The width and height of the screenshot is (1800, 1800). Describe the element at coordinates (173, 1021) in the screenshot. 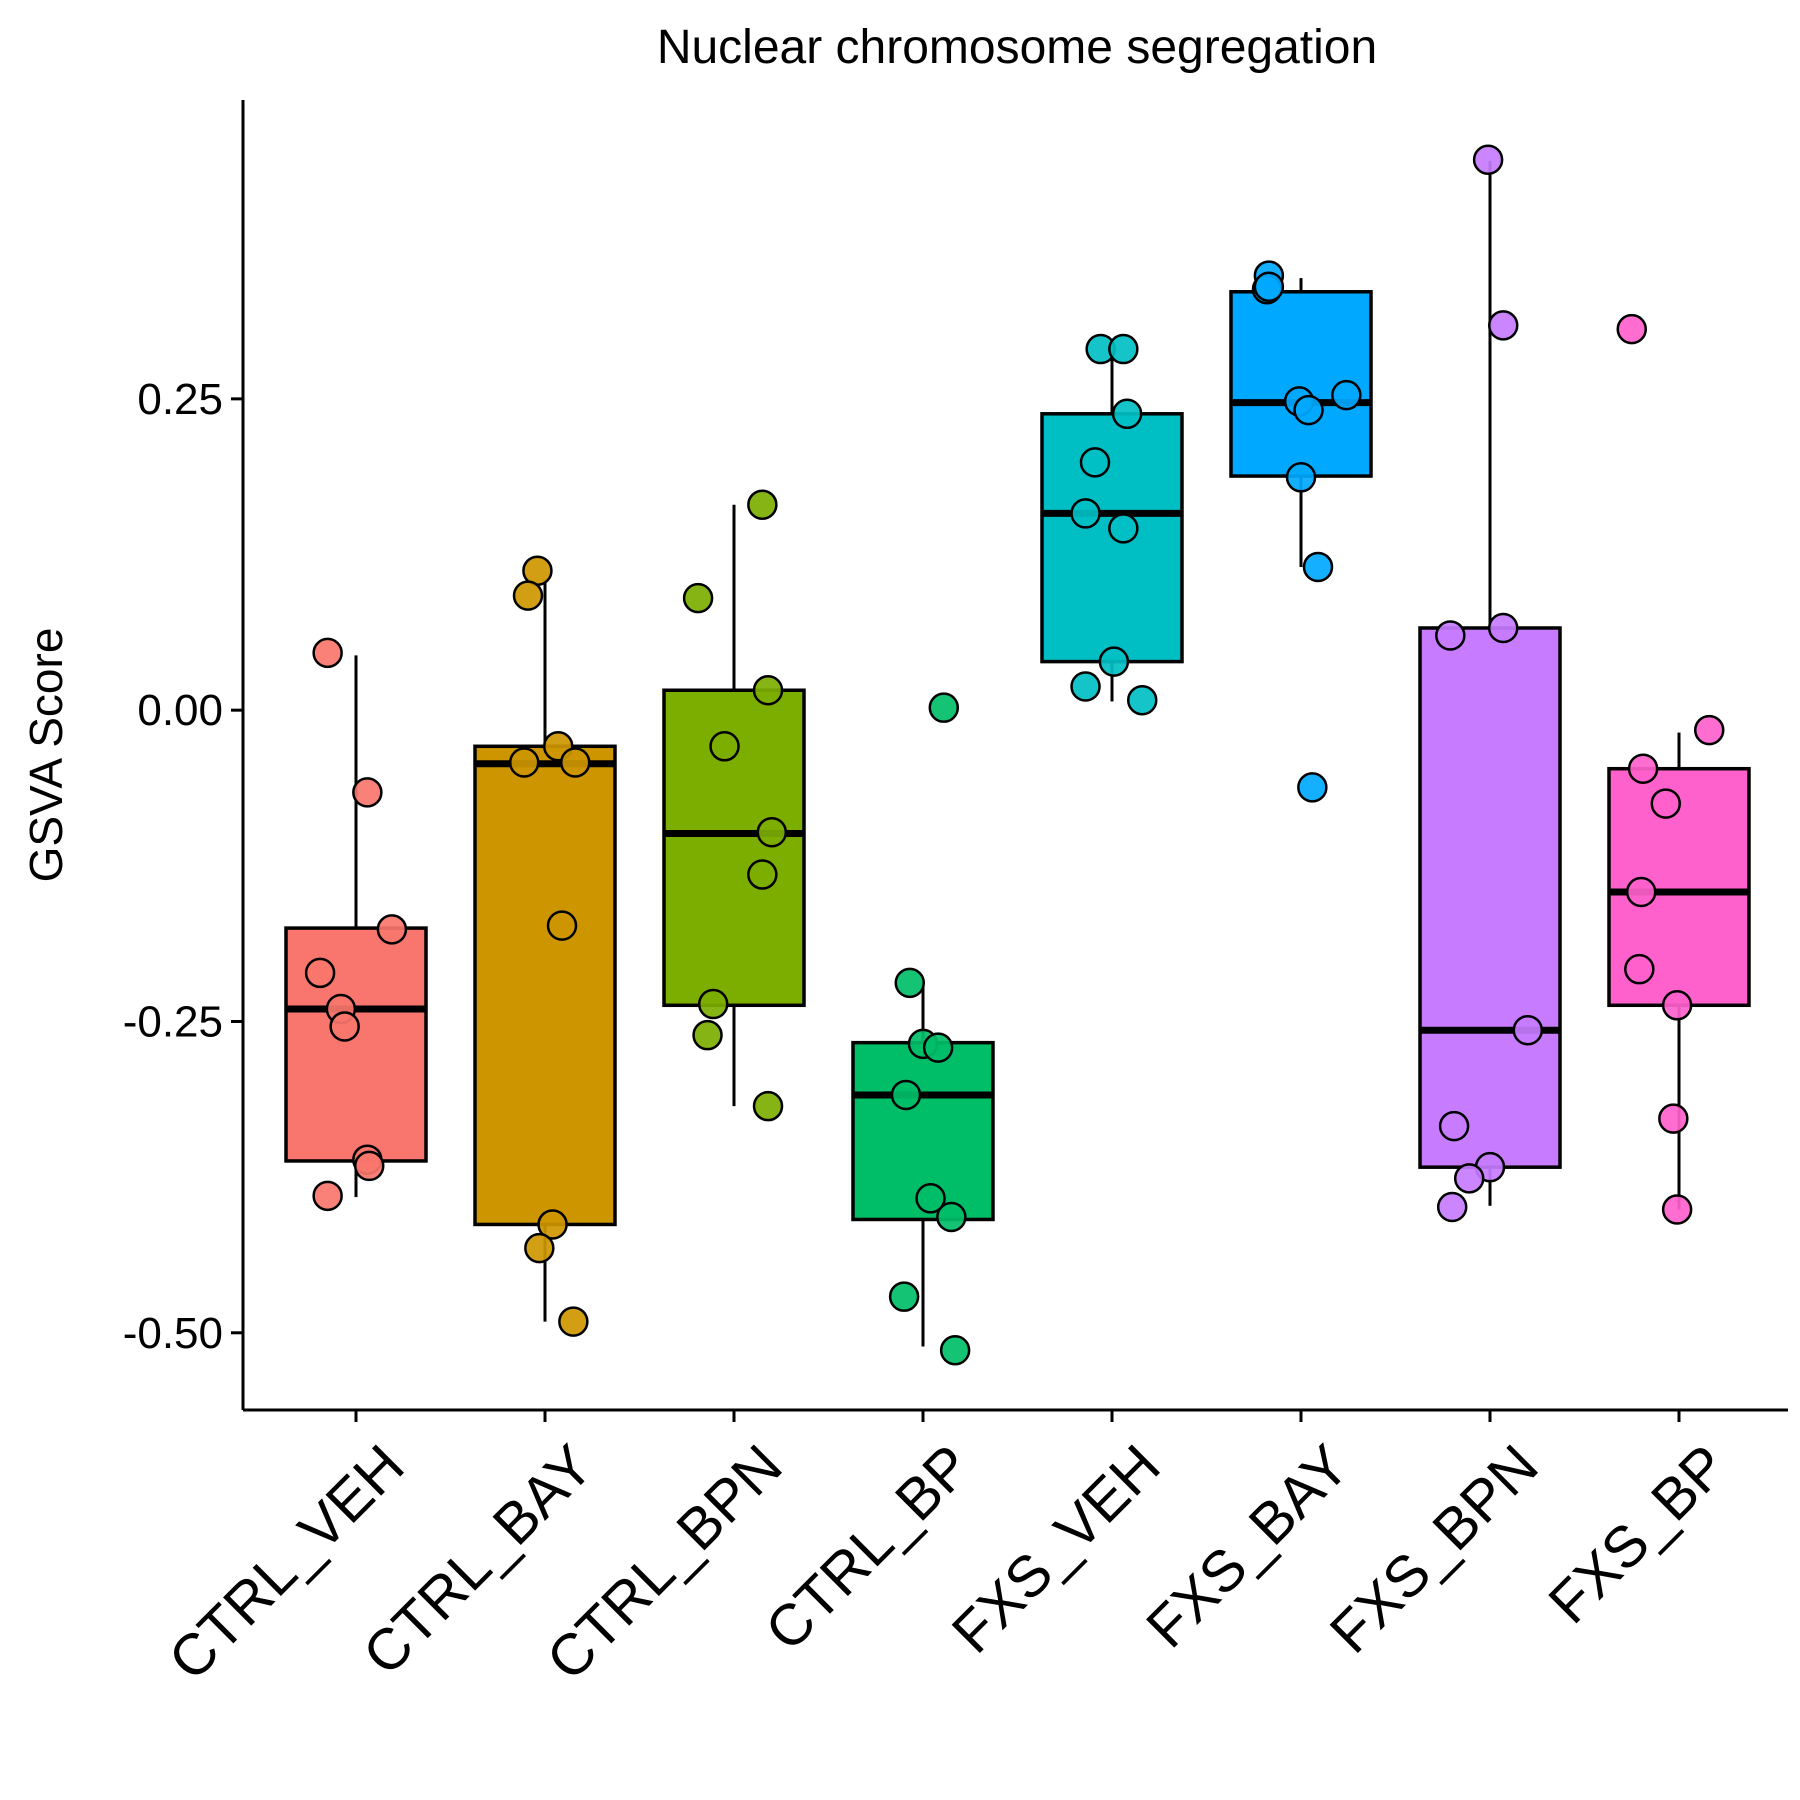

I see `y-tick-label: -0.25` at that location.